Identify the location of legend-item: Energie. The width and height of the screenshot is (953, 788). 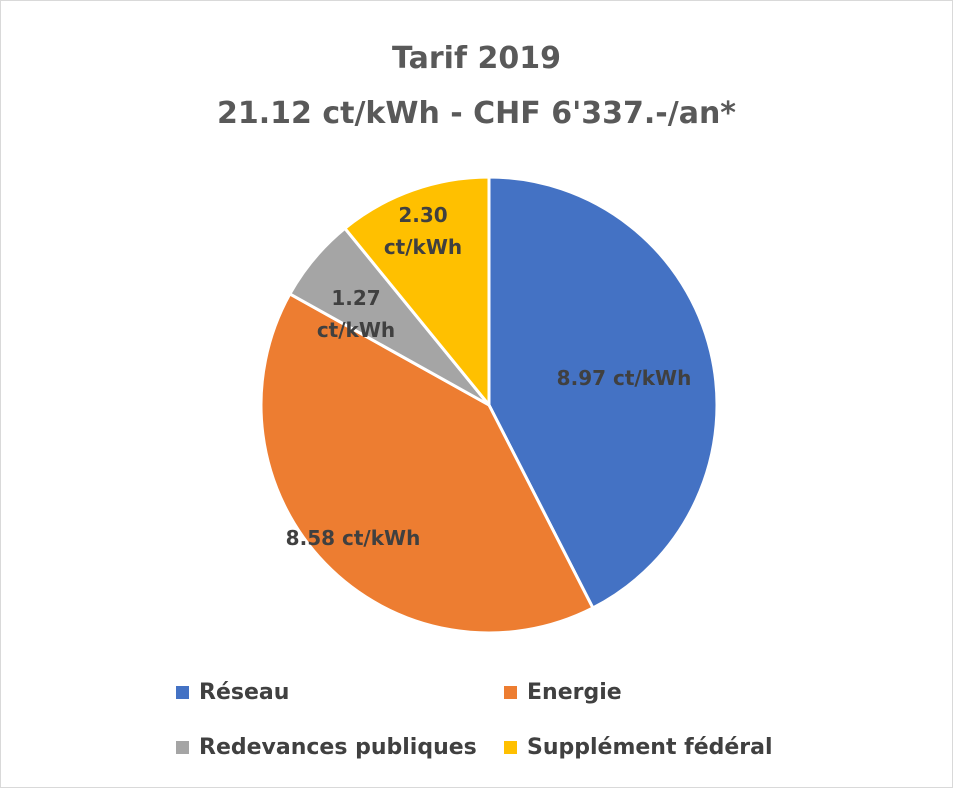
(563, 692).